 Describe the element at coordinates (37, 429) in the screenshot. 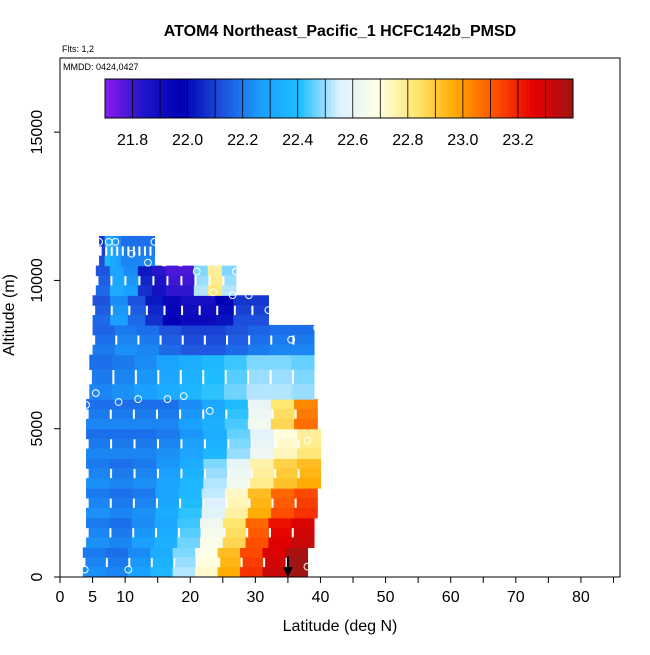

I see `y-tick-label: 5000` at that location.